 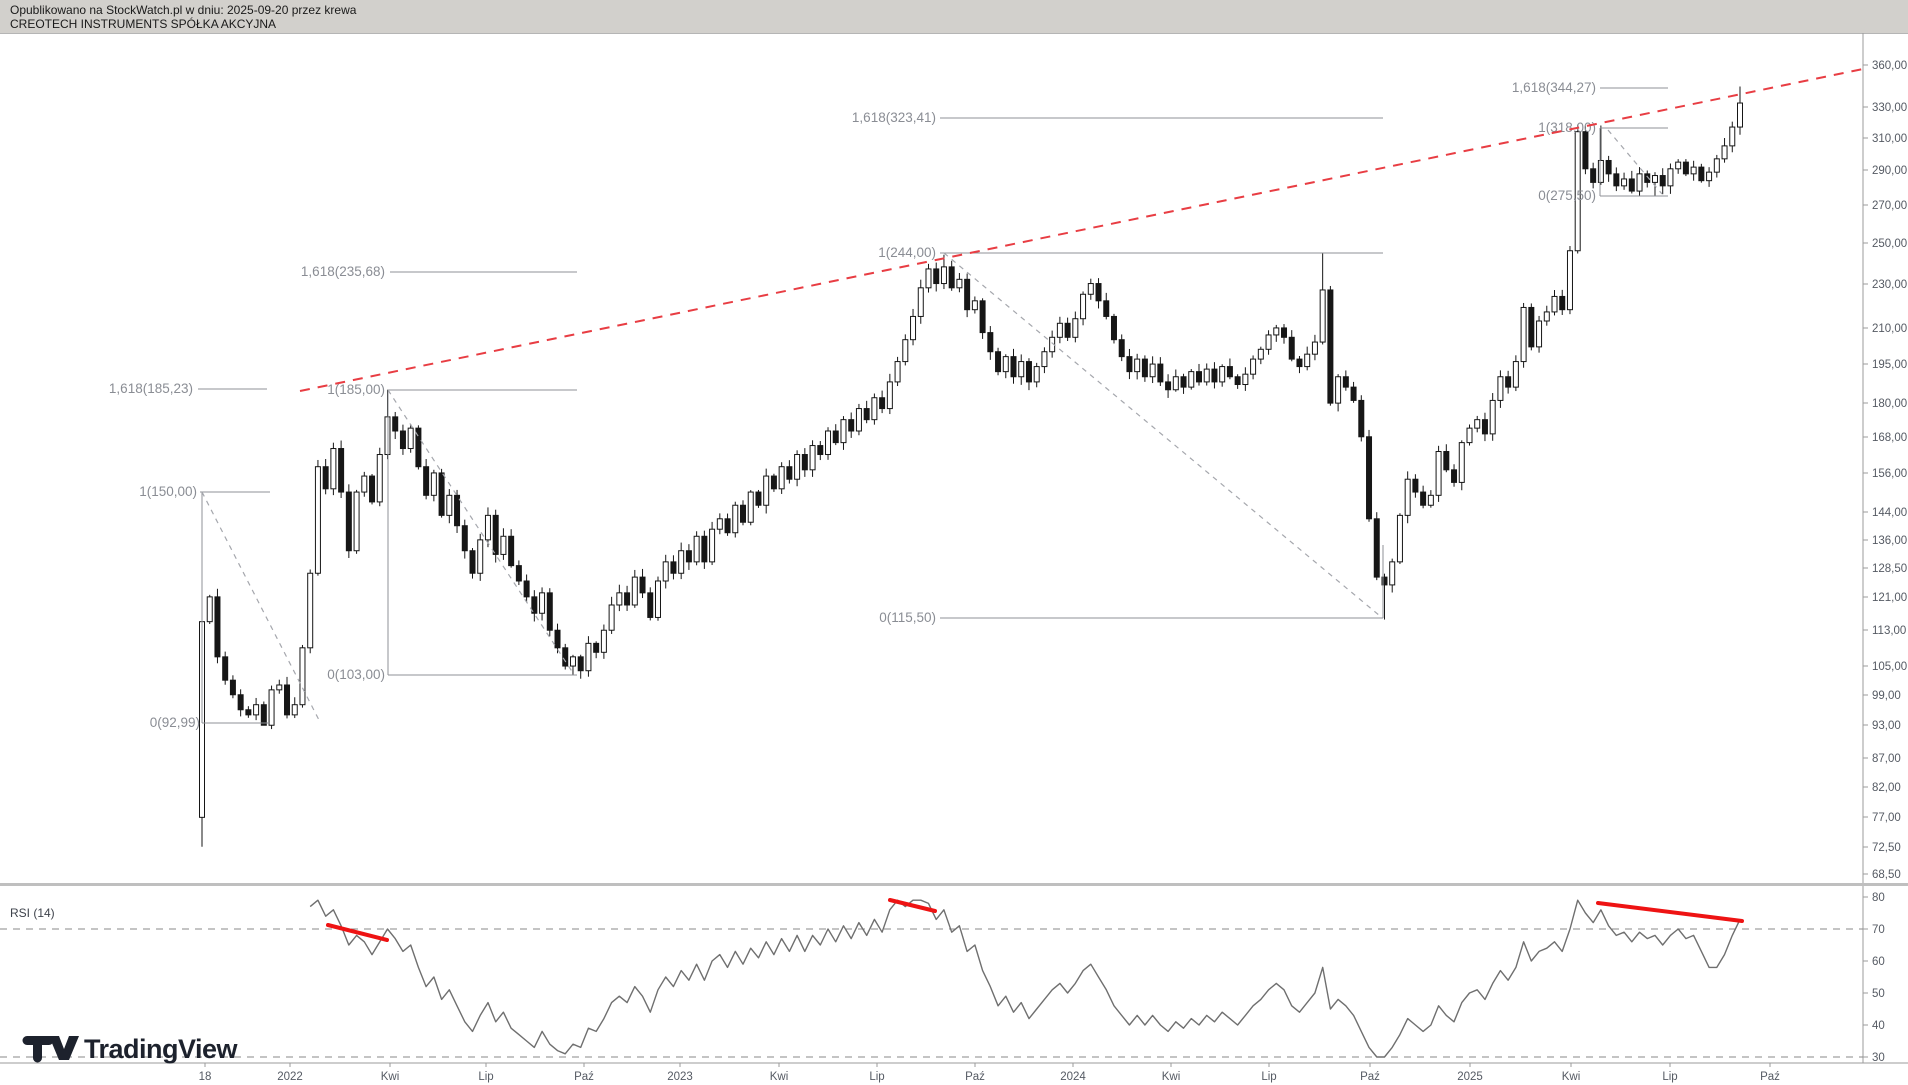 I want to click on tradingview-logo: TradingView, so click(x=130, y=1049).